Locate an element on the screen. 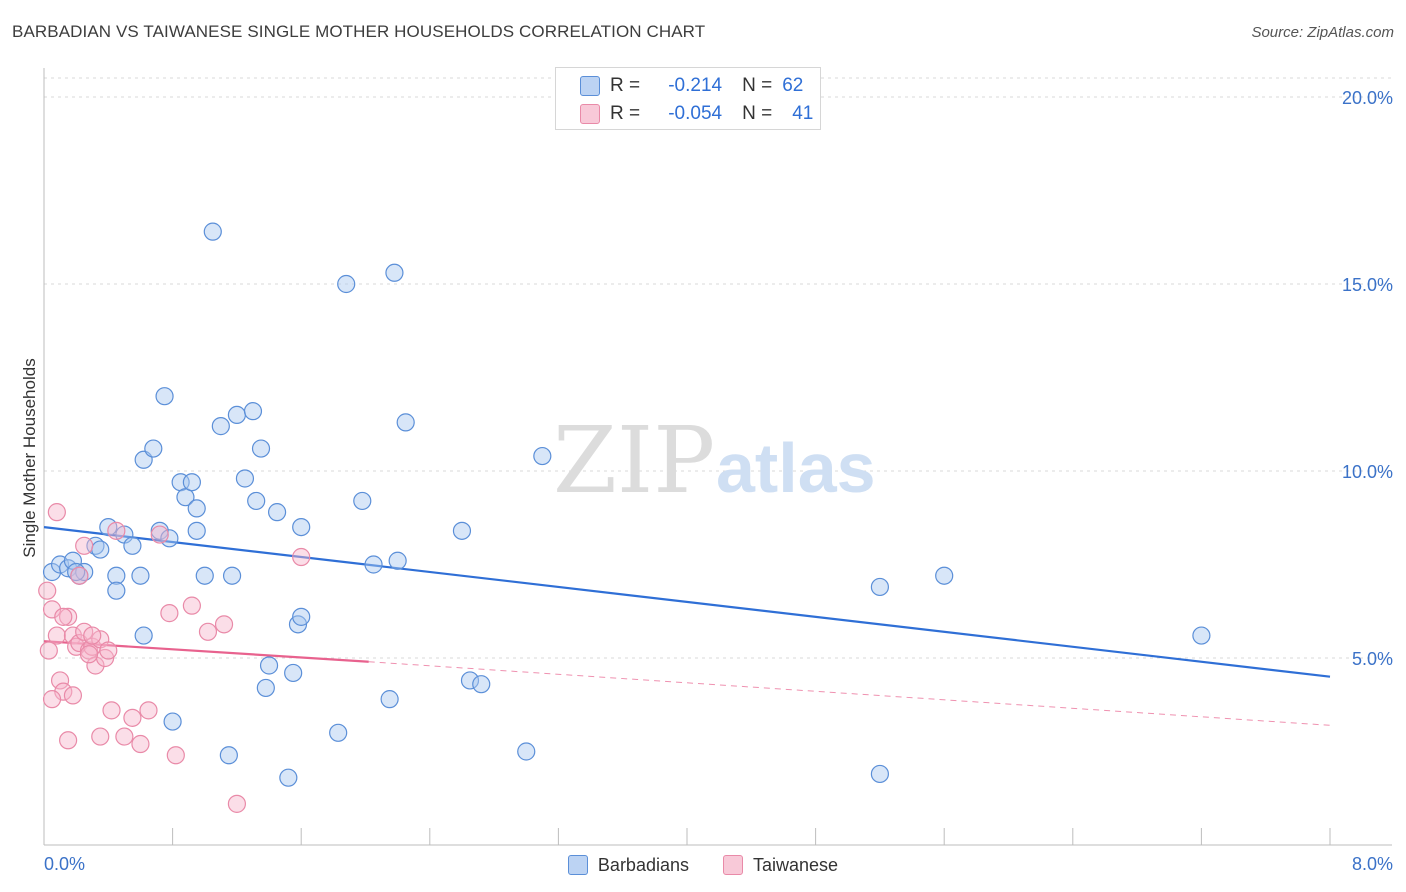 This screenshot has height=892, width=1406. stats-row-barbadians: R = -0.214 N = 62 is located at coordinates (691, 86).